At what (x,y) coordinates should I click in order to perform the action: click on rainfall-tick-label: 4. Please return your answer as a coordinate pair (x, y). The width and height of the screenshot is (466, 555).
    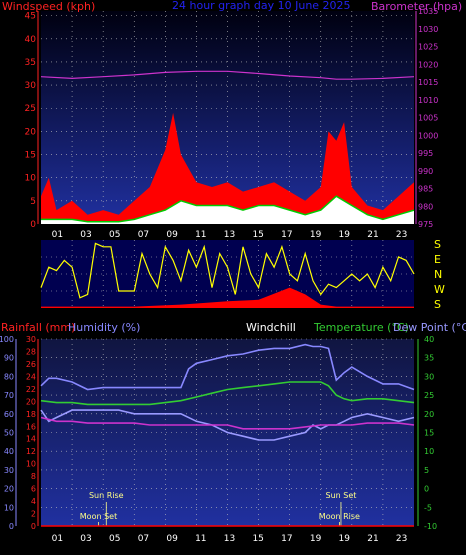
    Looking at the image, I should click on (33, 501).